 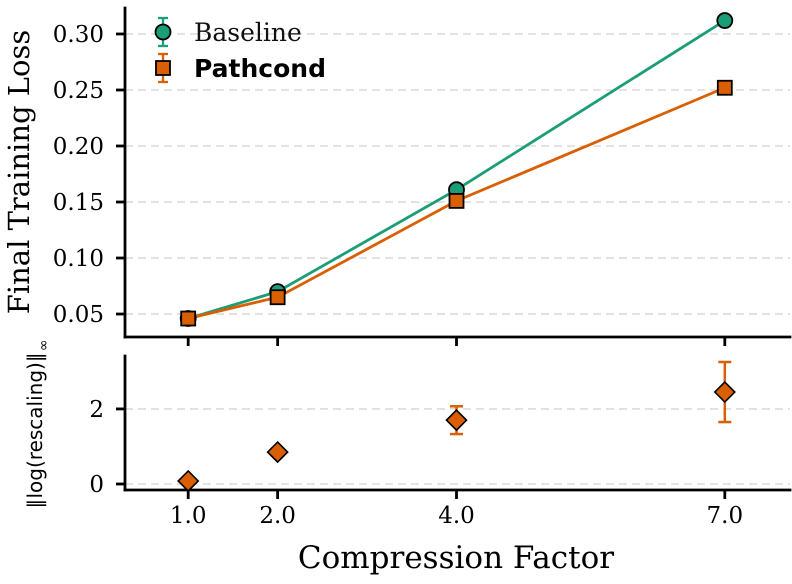 I want to click on y-tick-label-top: 0.30, so click(x=78, y=35).